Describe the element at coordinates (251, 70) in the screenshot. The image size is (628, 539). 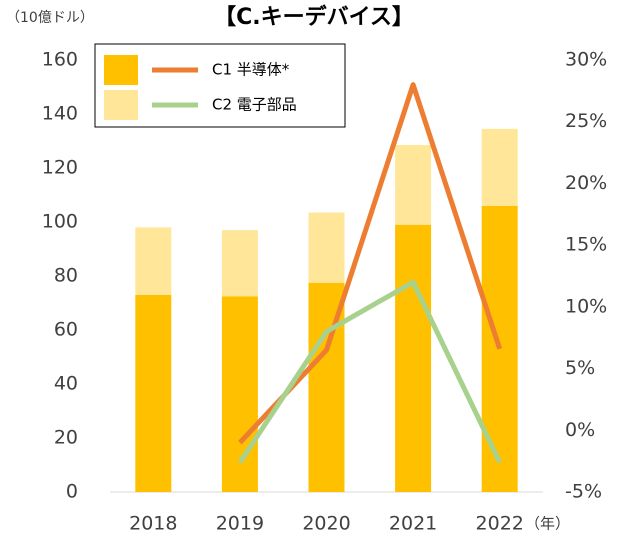
I see `legend-label: C1 半導体*` at that location.